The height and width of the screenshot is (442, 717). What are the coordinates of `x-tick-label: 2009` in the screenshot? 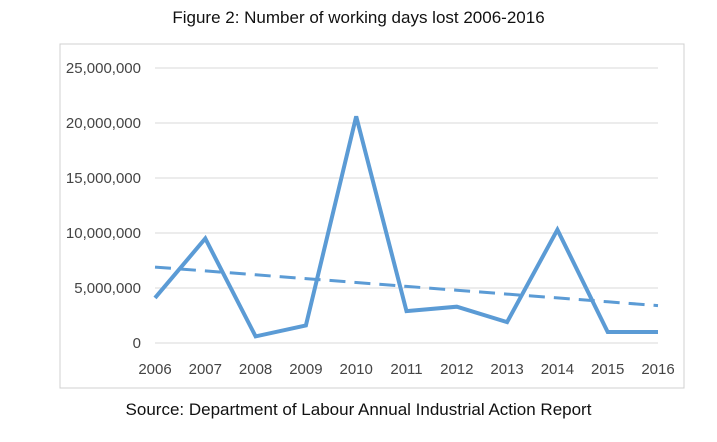 It's located at (305, 369).